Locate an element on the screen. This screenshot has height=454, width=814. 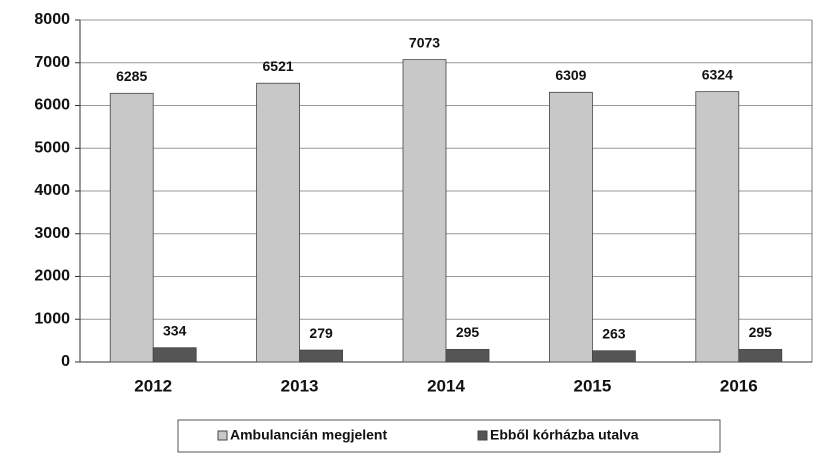
y-tick-label: 2000 is located at coordinates (52, 276).